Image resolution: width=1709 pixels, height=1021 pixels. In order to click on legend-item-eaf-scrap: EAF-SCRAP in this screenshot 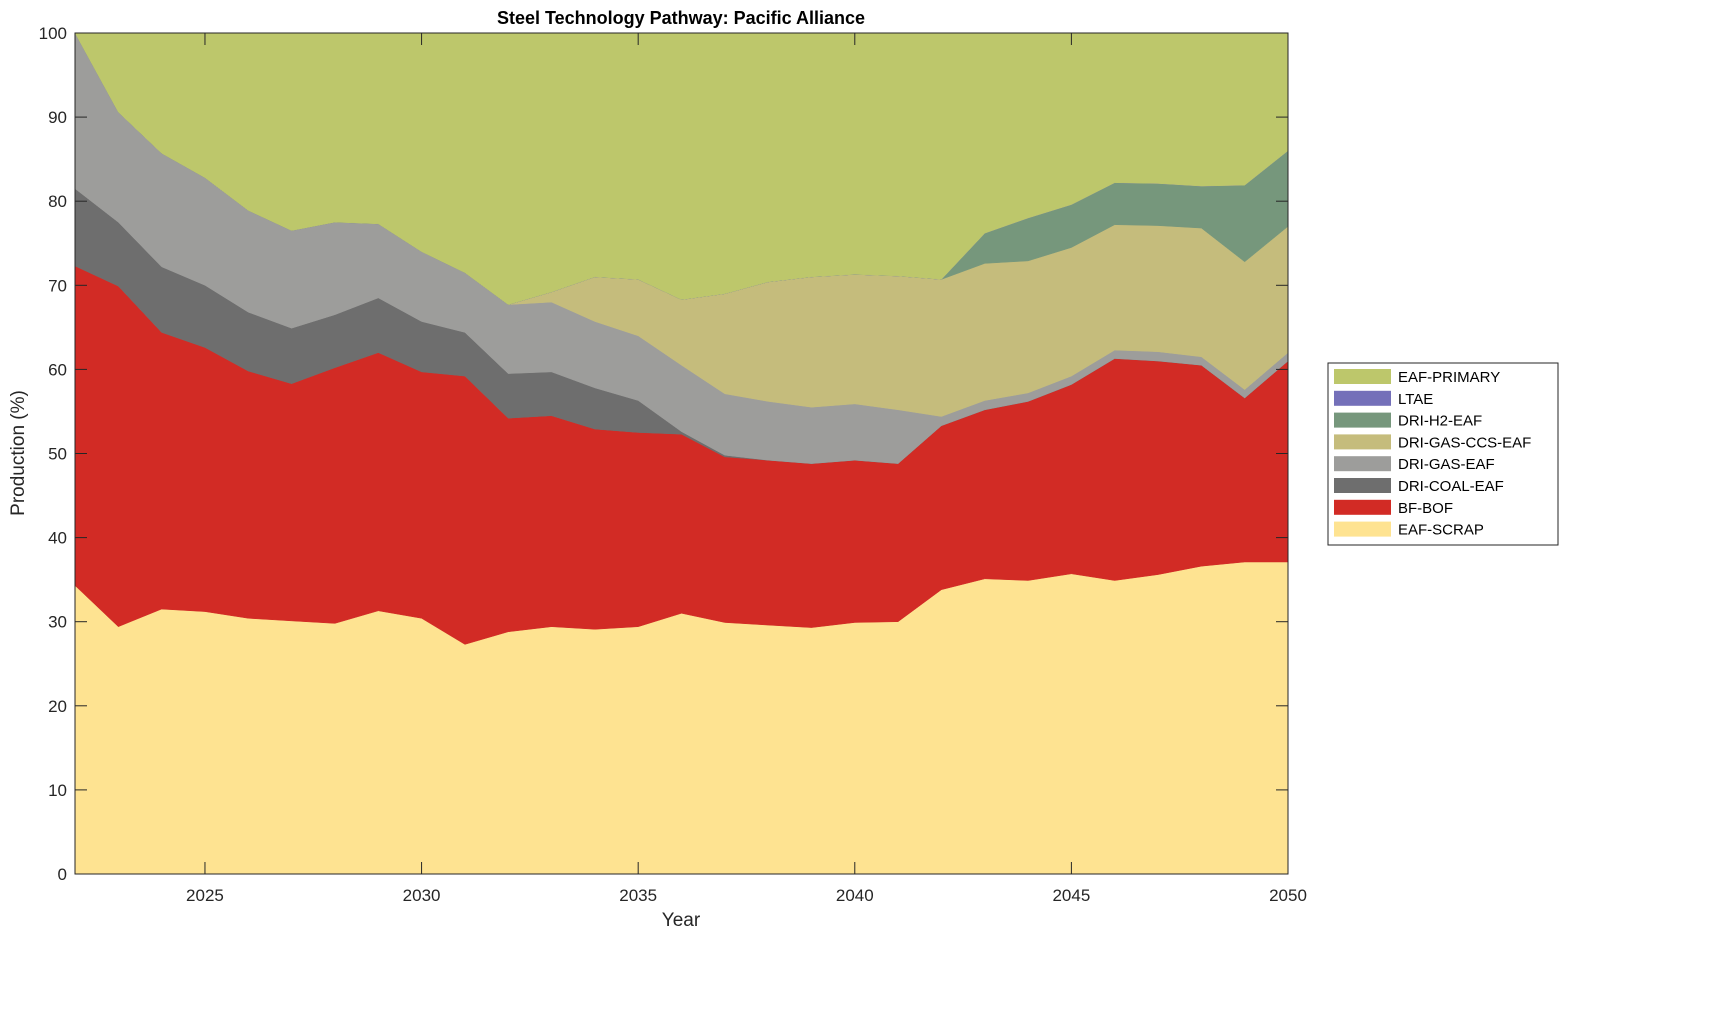, I will do `click(1409, 530)`.